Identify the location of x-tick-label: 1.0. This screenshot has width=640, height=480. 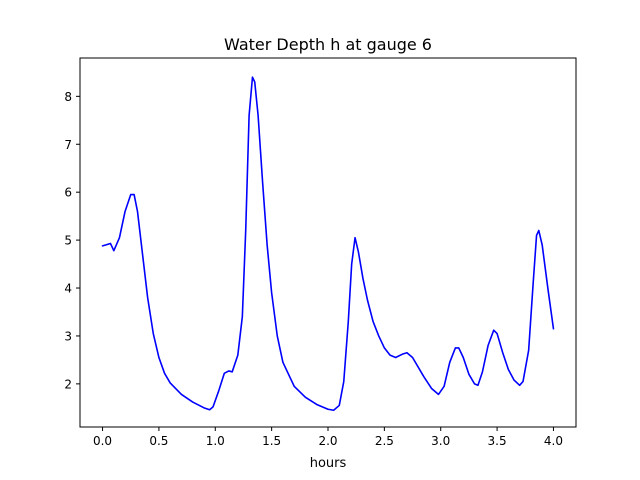
(215, 441).